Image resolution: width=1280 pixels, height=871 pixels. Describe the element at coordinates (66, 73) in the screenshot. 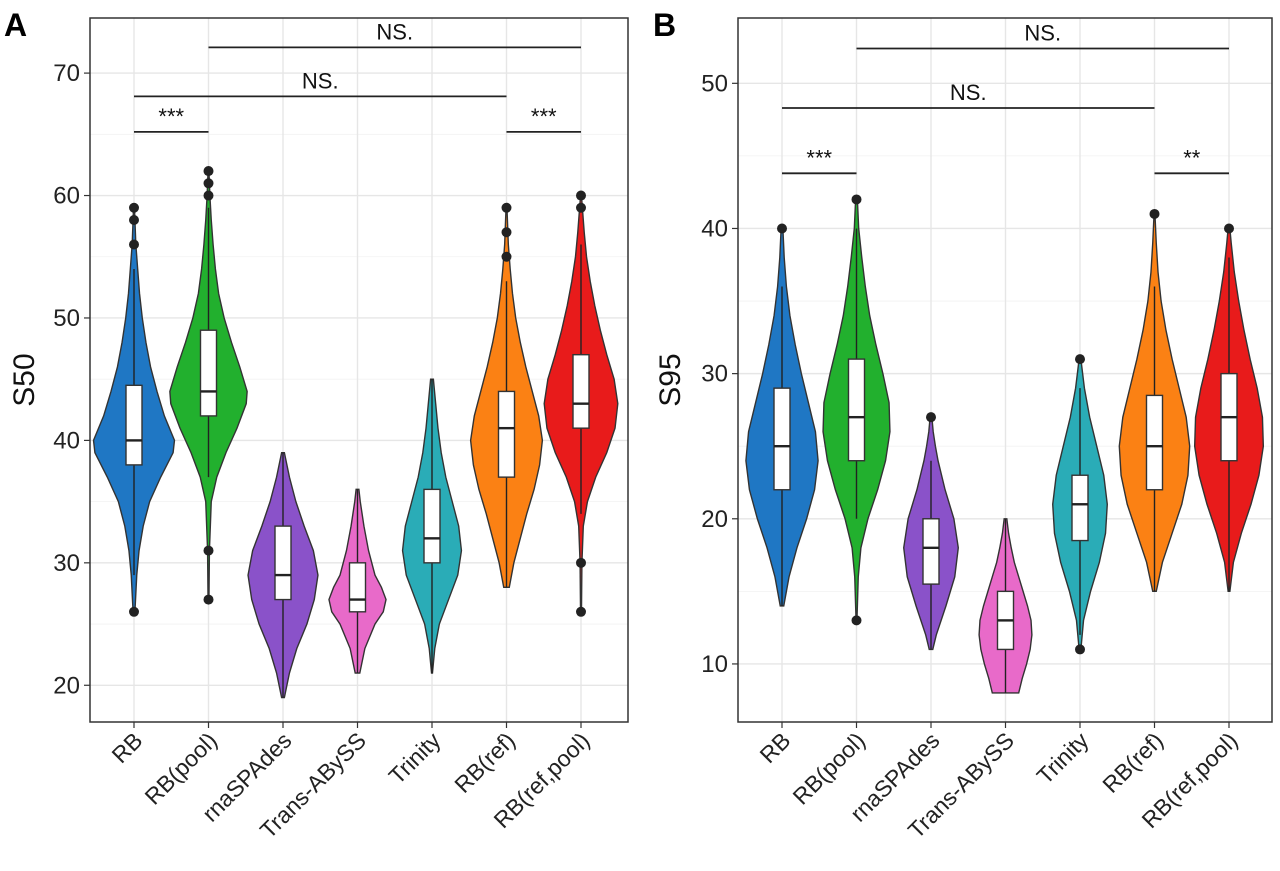

I see `y-tick-label: 70` at that location.